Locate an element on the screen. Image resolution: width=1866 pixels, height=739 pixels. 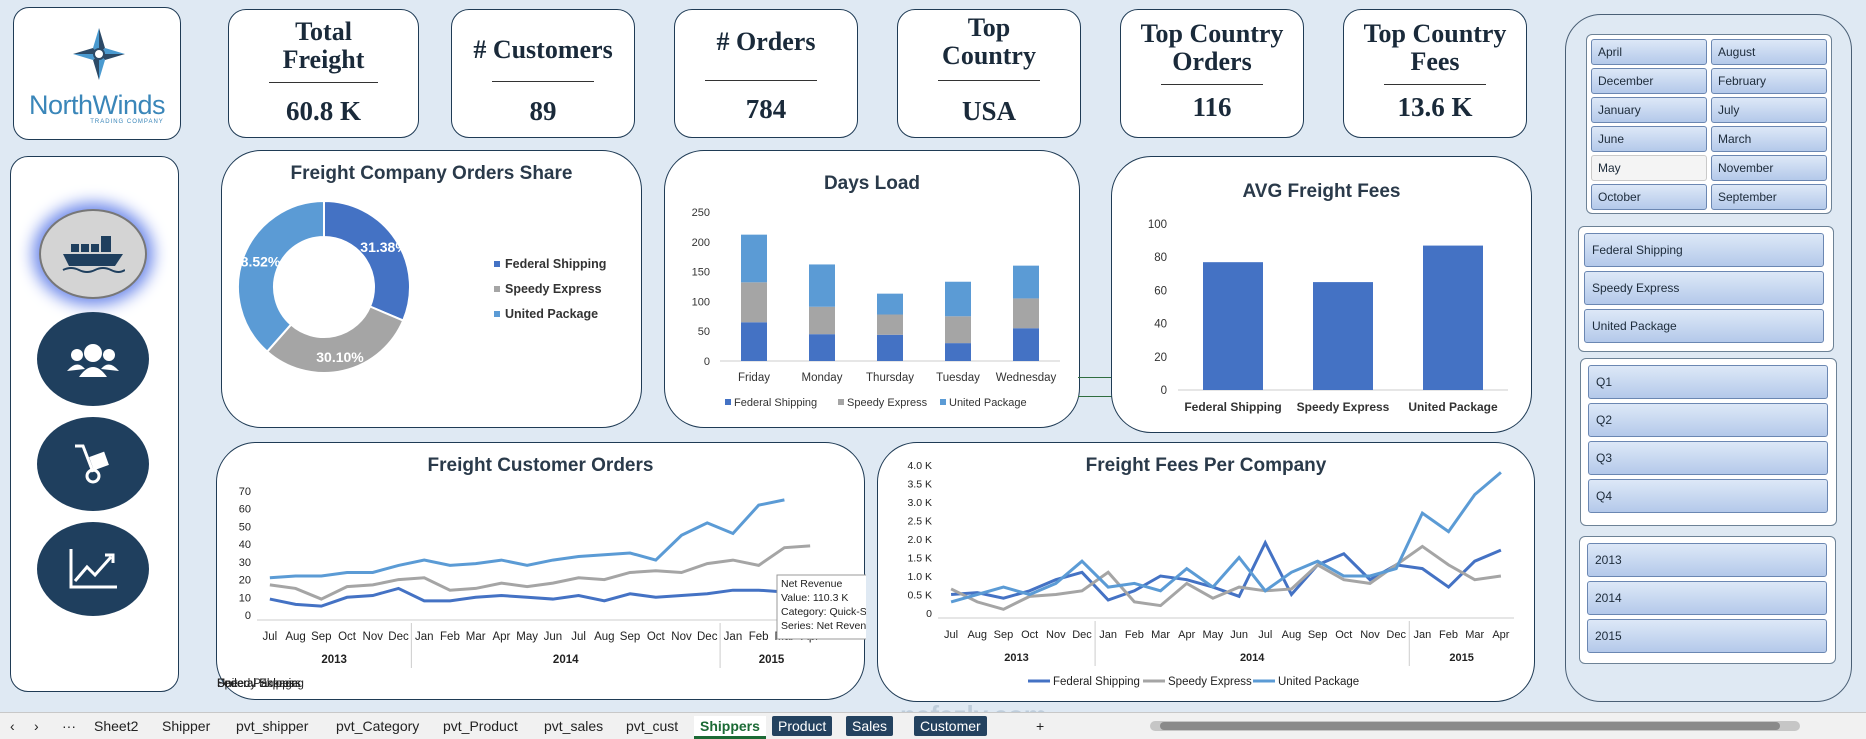
sheet-tab: Customer is located at coordinates (950, 726).